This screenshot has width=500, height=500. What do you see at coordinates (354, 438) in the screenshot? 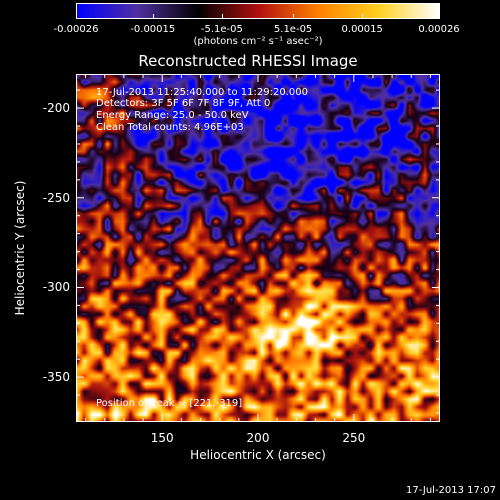
I see `x-tick-label: 250` at bounding box center [354, 438].